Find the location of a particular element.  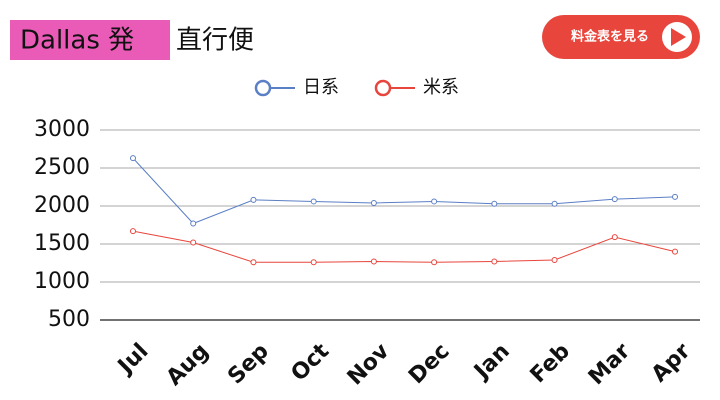

x-tick-label: Apr is located at coordinates (671, 363).